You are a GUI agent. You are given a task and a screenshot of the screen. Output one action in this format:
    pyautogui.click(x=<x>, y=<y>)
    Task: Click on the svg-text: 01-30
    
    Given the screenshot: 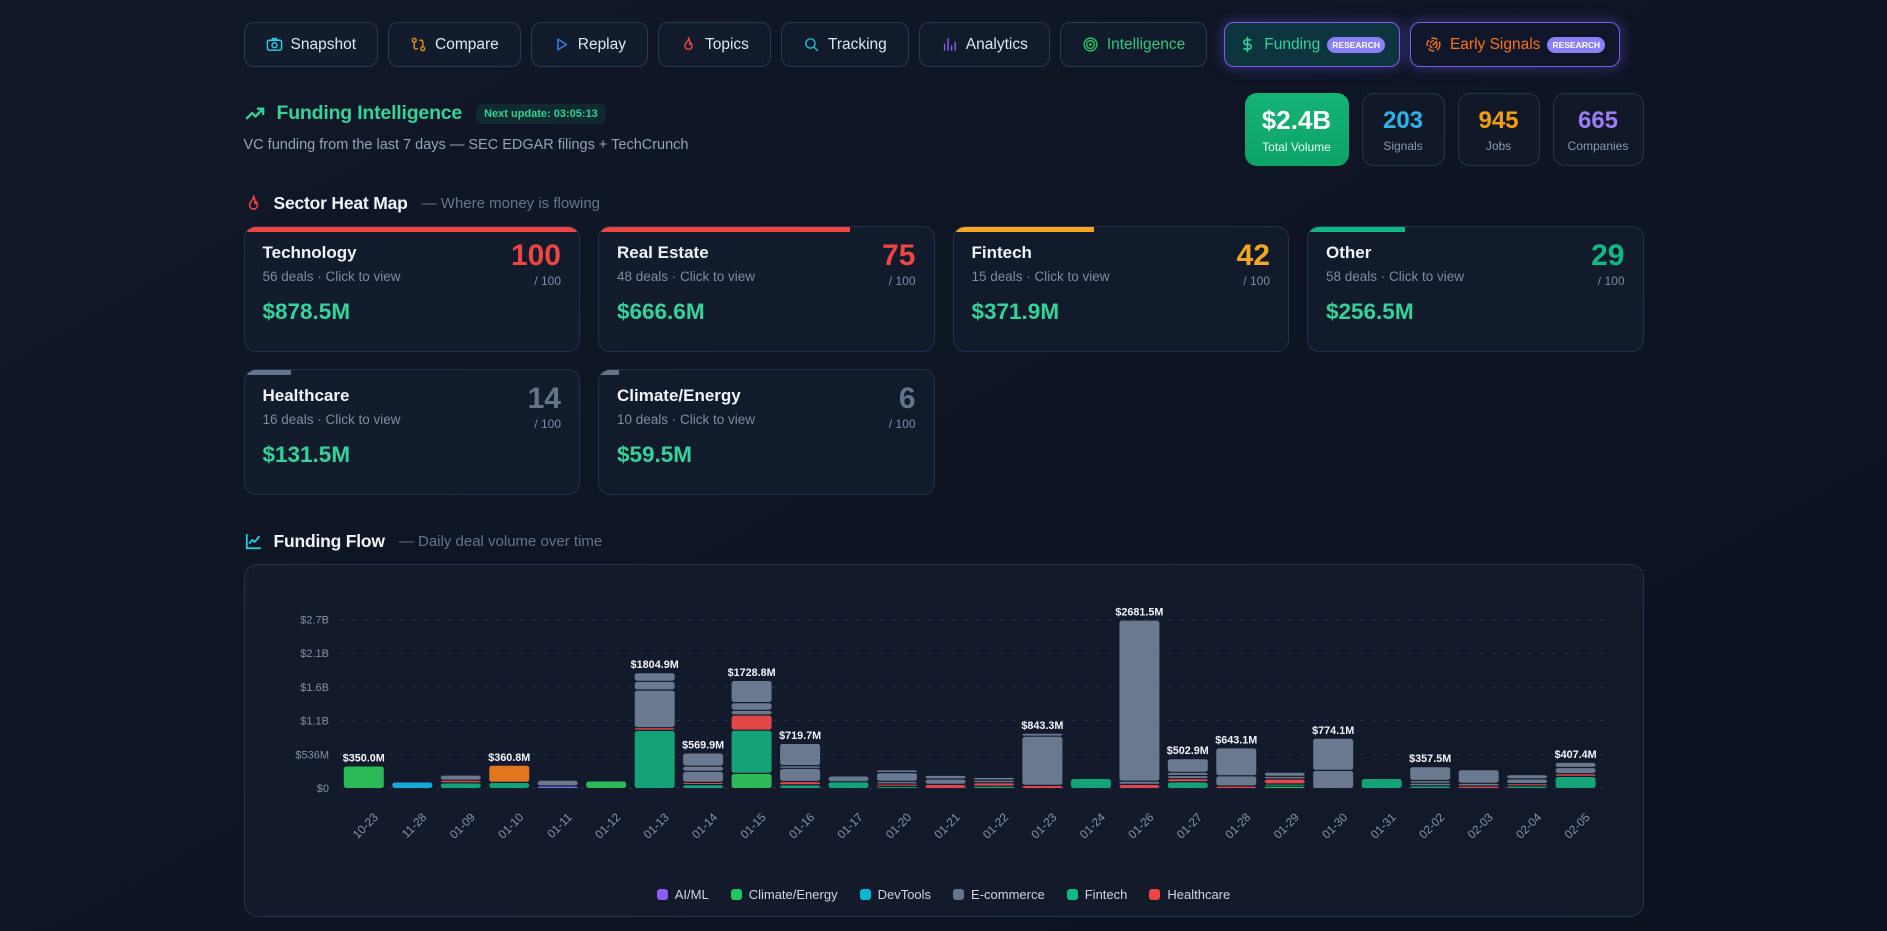 What is the action you would take?
    pyautogui.click(x=1335, y=826)
    